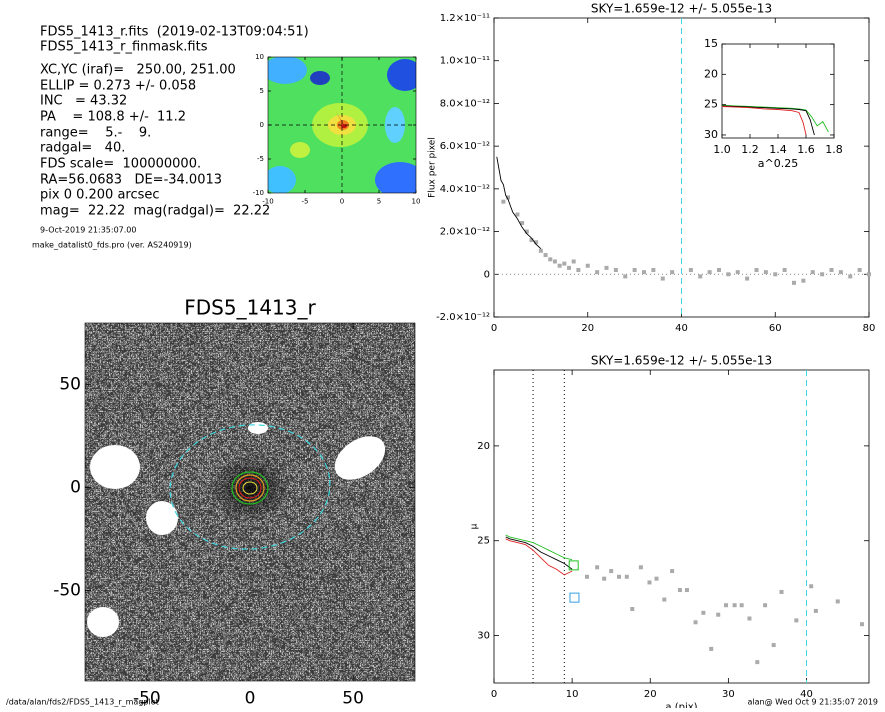 The height and width of the screenshot is (712, 885). I want to click on y-axis-label: μ, so click(475, 526).